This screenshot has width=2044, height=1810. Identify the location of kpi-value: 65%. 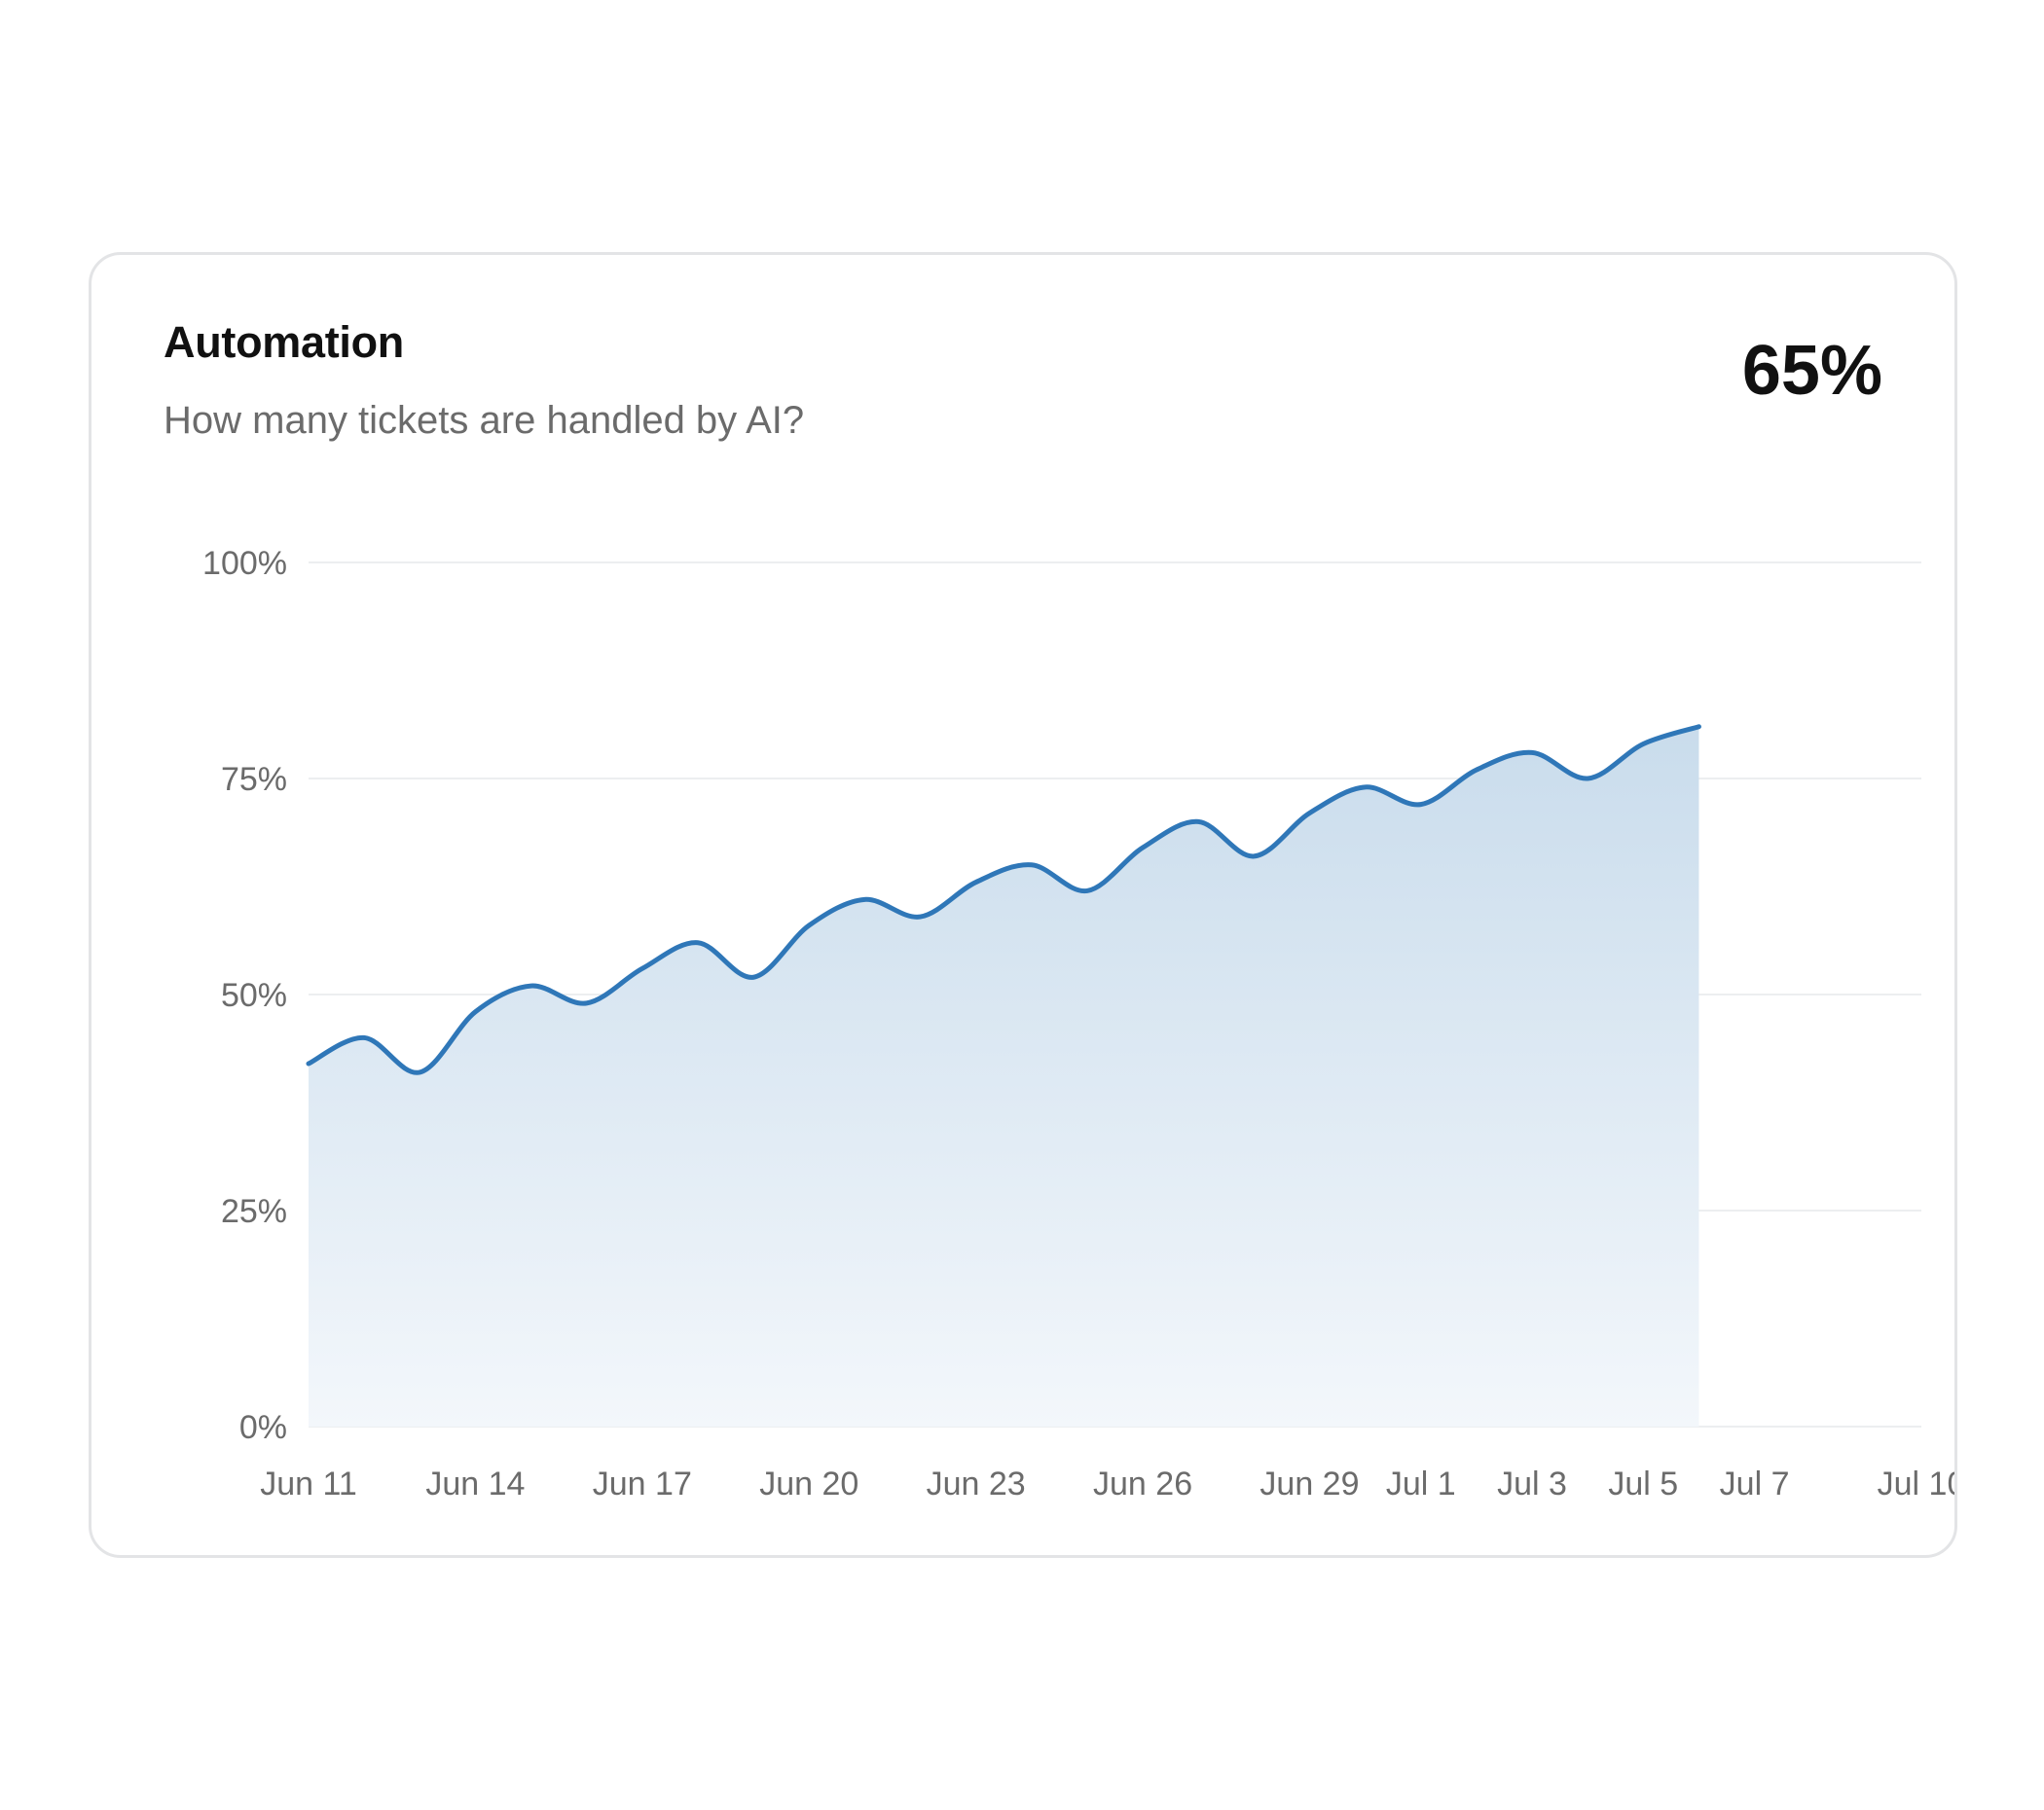
(1812, 371).